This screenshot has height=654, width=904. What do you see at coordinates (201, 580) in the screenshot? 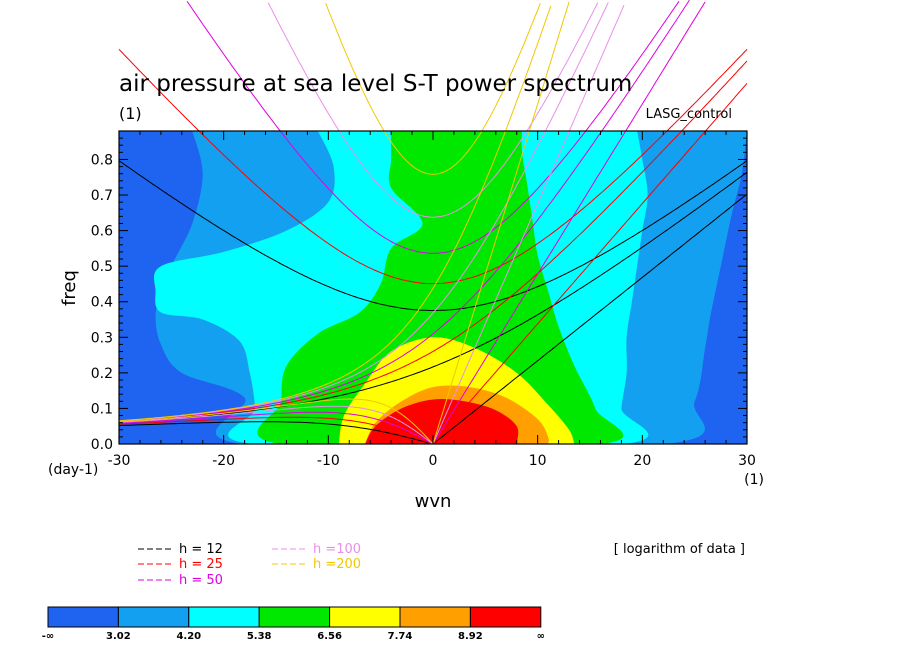
I see `legend-label: h = 50` at bounding box center [201, 580].